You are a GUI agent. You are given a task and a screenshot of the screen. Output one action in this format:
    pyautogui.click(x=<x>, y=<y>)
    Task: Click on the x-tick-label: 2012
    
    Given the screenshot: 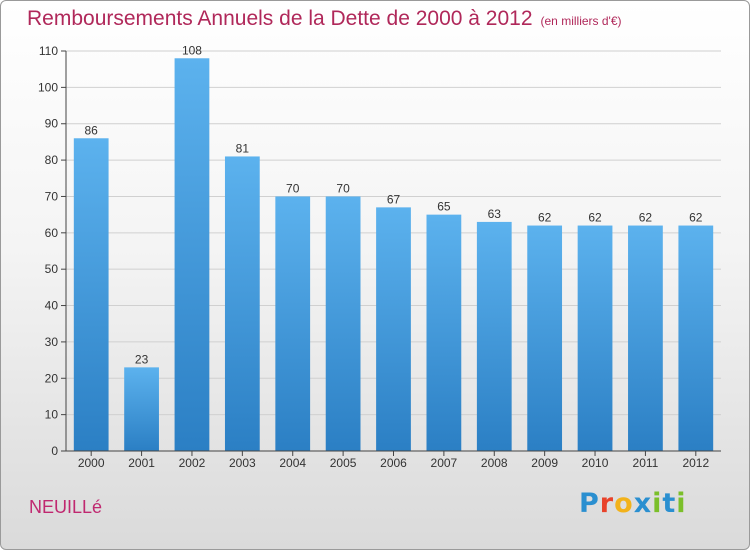 What is the action you would take?
    pyautogui.click(x=695, y=463)
    